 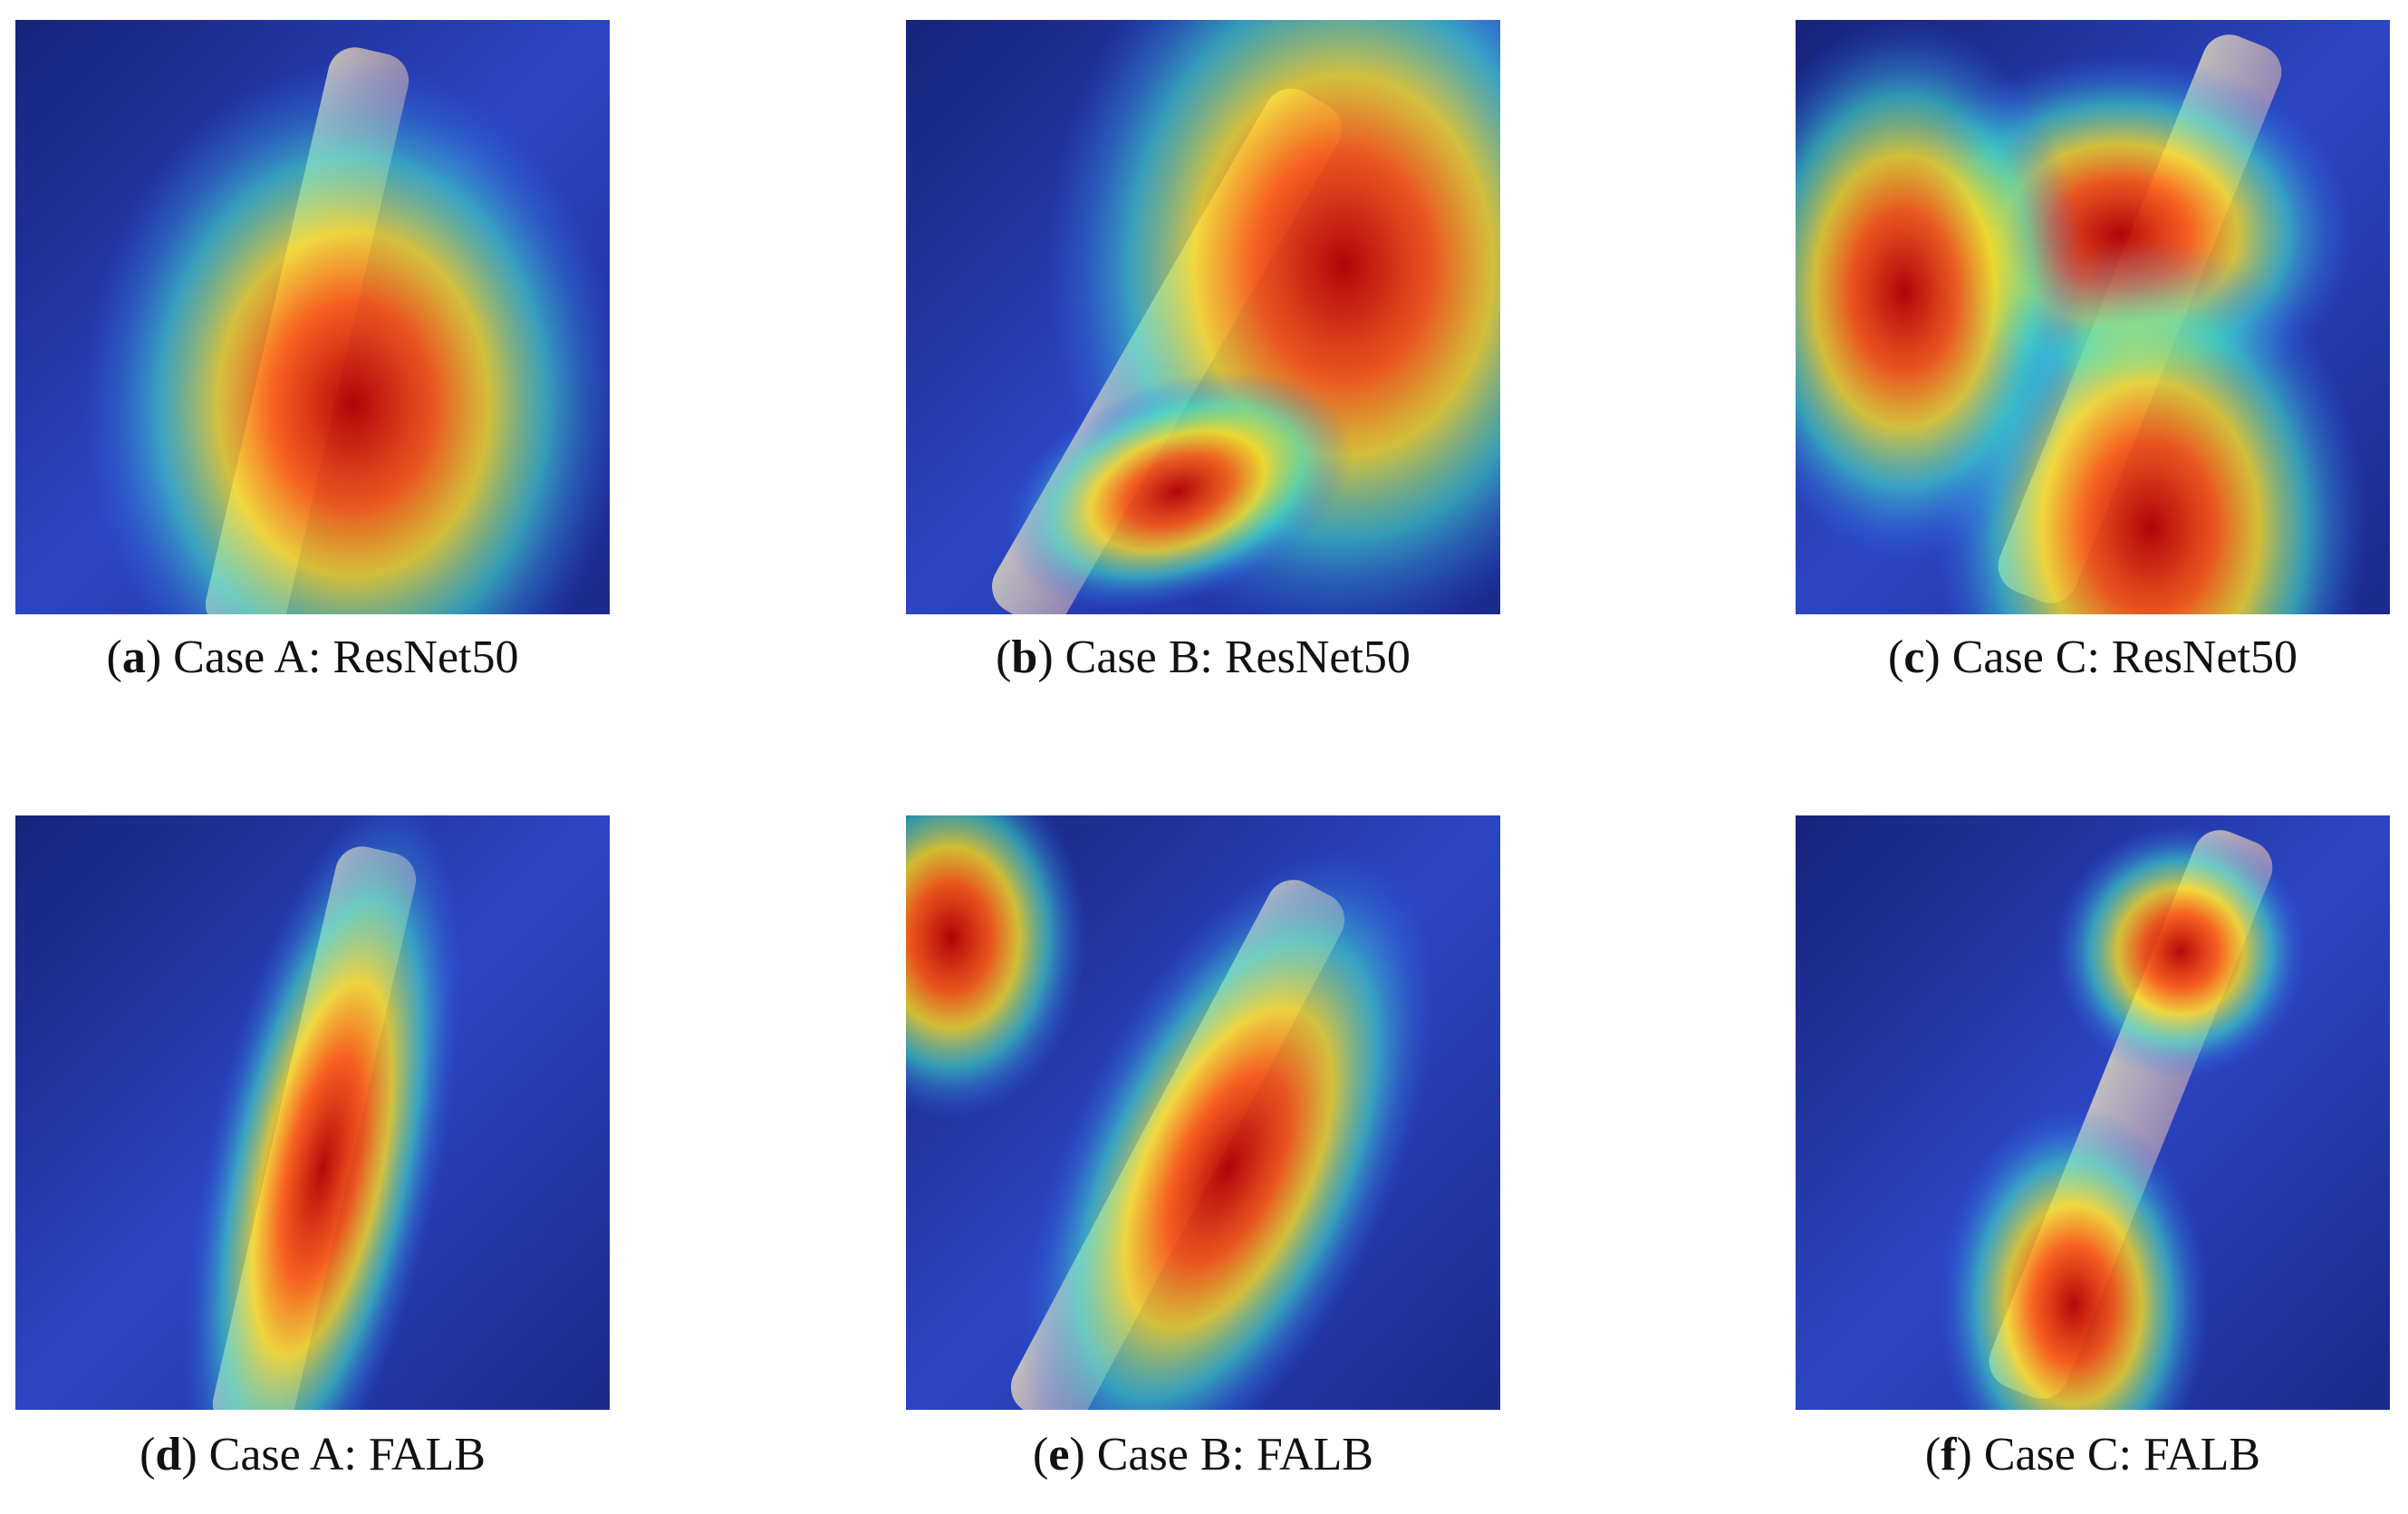 I want to click on caption-letter: d, so click(x=168, y=1454).